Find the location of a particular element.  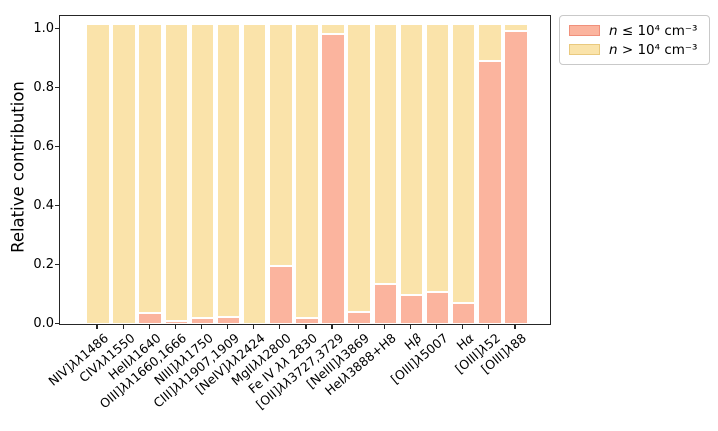

legend-swatch-low_density is located at coordinates (584, 30).